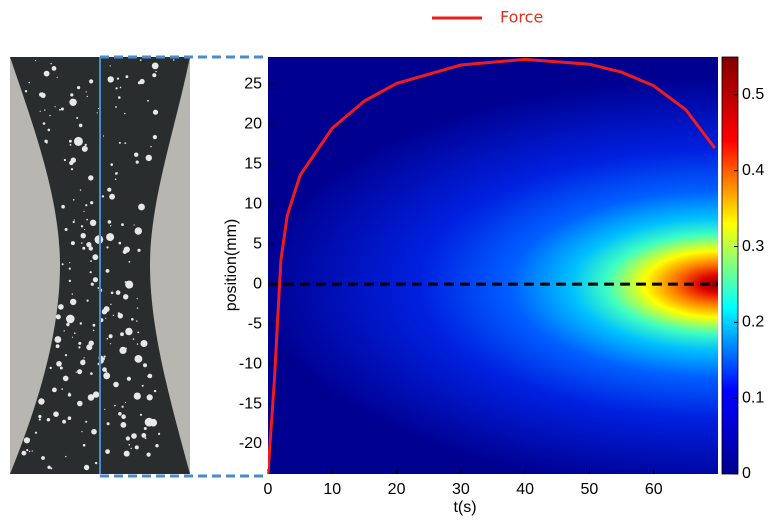 Image resolution: width=771 pixels, height=522 pixels. Describe the element at coordinates (654, 489) in the screenshot. I see `x-tick-label: 60` at that location.